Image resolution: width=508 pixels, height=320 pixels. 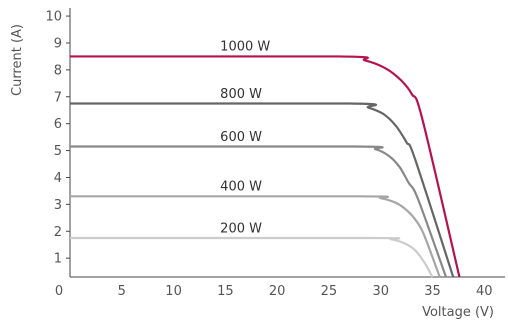 What do you see at coordinates (58, 124) in the screenshot?
I see `y-tick-label: 6` at bounding box center [58, 124].